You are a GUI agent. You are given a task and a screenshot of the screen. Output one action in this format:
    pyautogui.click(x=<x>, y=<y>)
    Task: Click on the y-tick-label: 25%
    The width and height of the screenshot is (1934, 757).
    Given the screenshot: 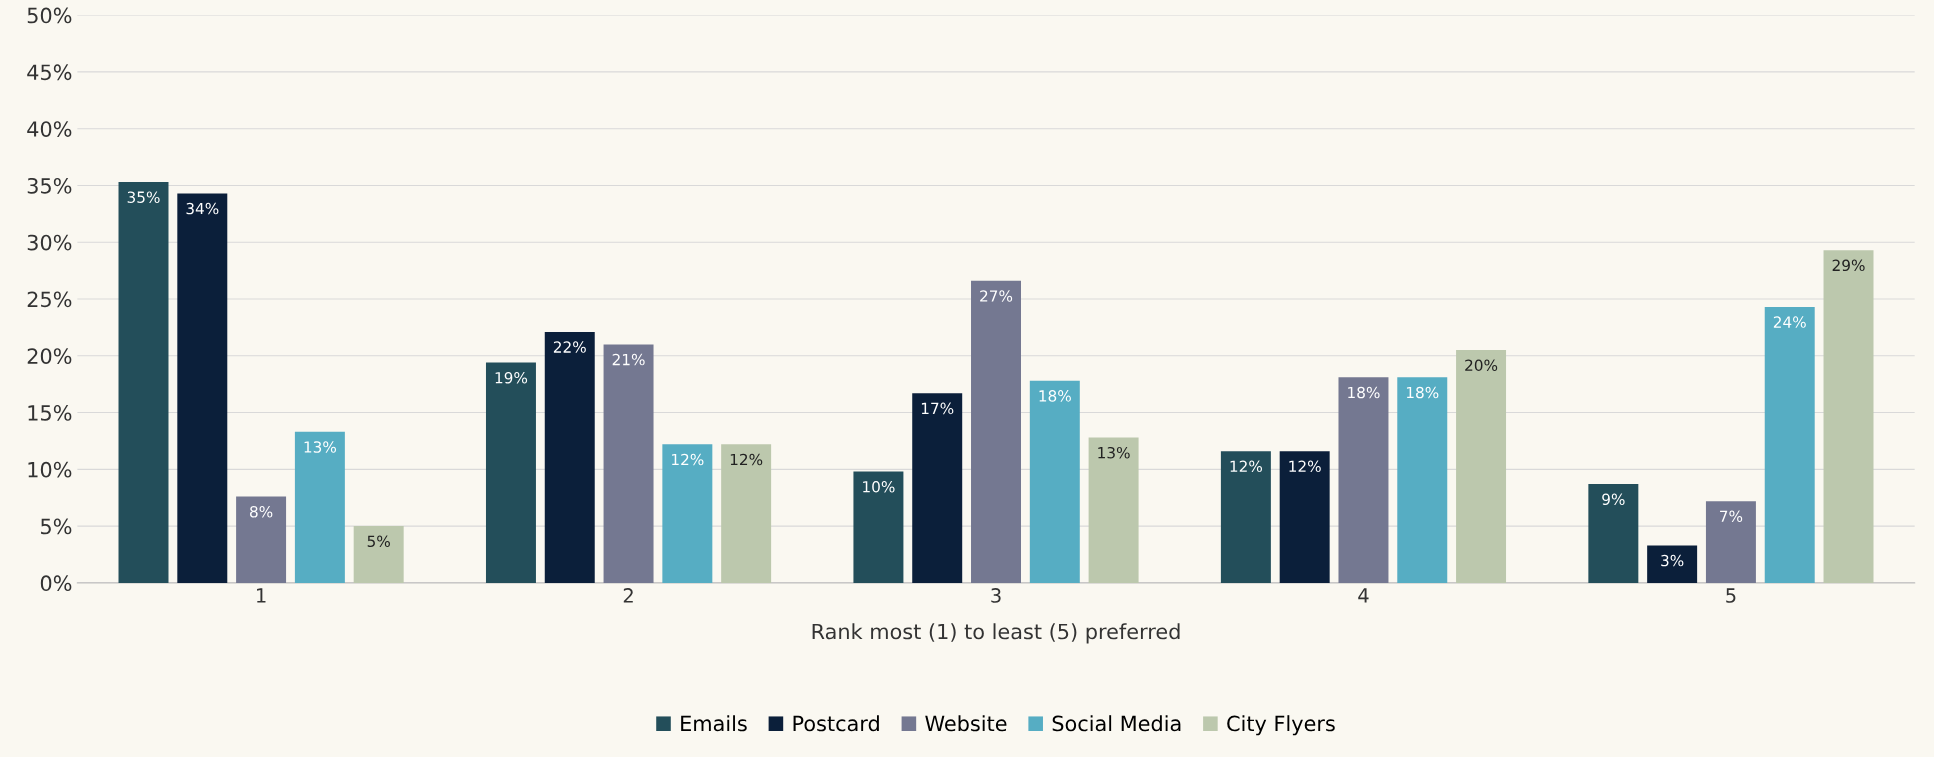 What is the action you would take?
    pyautogui.click(x=49, y=299)
    